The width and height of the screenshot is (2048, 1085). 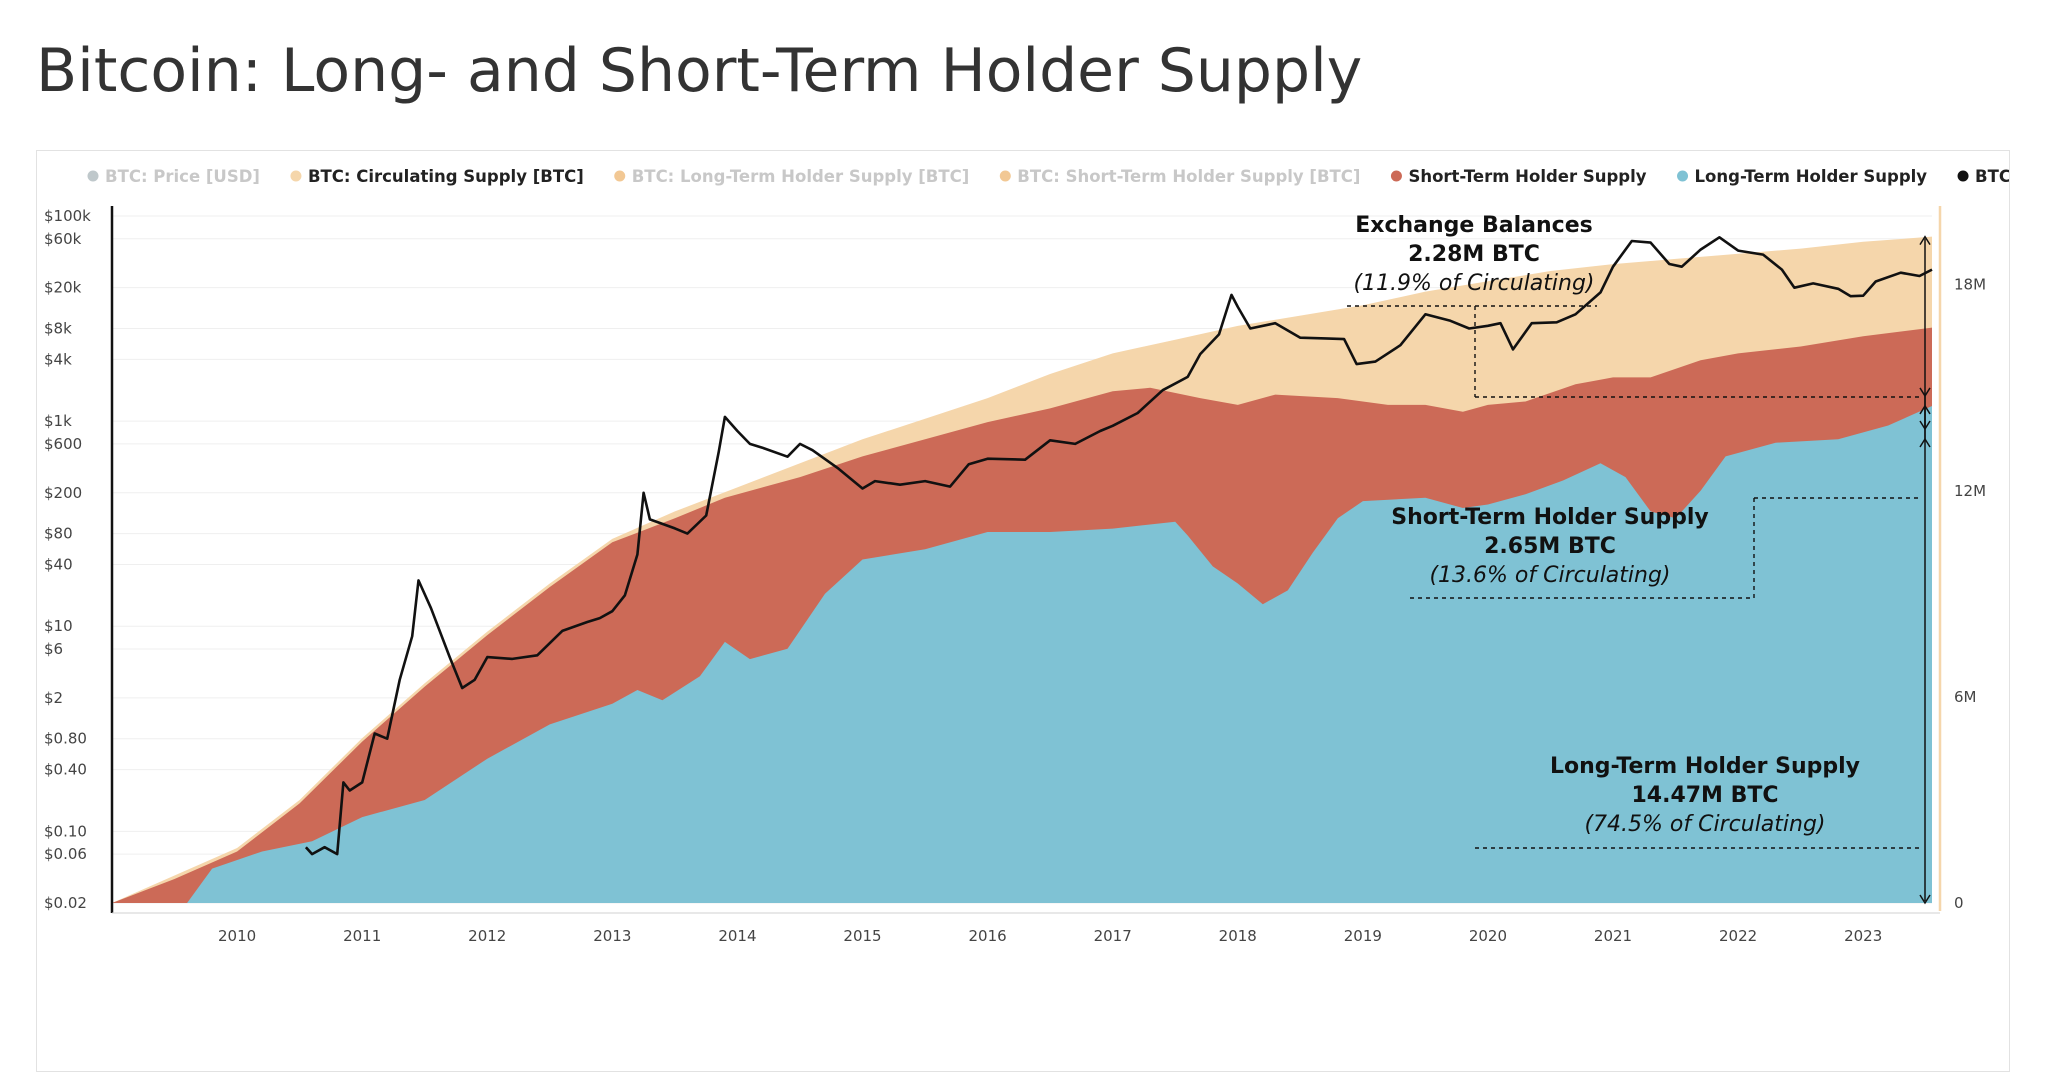 I want to click on x-tick-label: 2013, so click(x=612, y=936).